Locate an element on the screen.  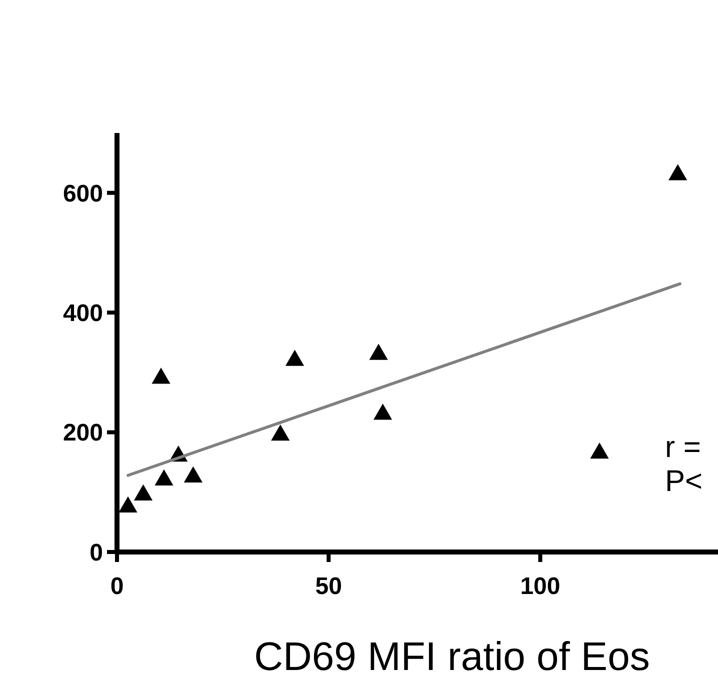
y-tick-label: 0 is located at coordinates (96, 552).